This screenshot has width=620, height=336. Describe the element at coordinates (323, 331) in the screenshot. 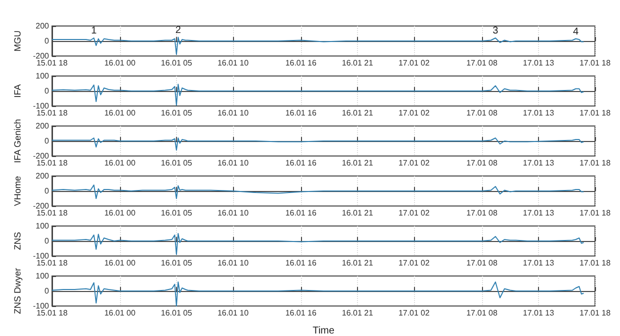

I see `x-axis-title: Time` at that location.